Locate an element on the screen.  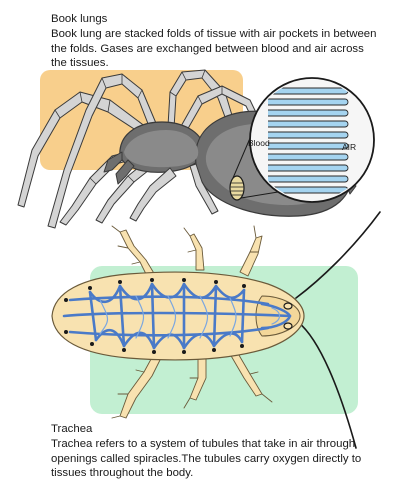
book-lungs-title: Book lungs is located at coordinates (79, 19).